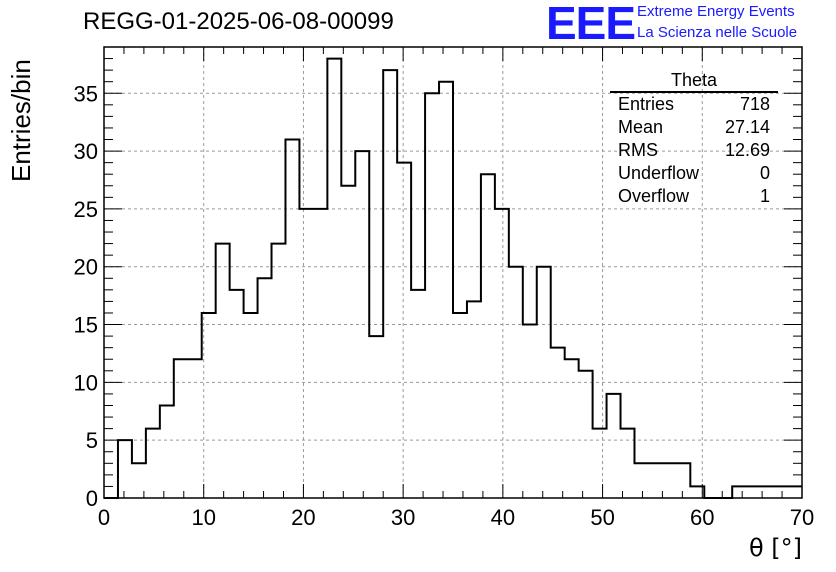 This screenshot has width=836, height=572. What do you see at coordinates (641, 127) in the screenshot?
I see `stats-label: Mean` at bounding box center [641, 127].